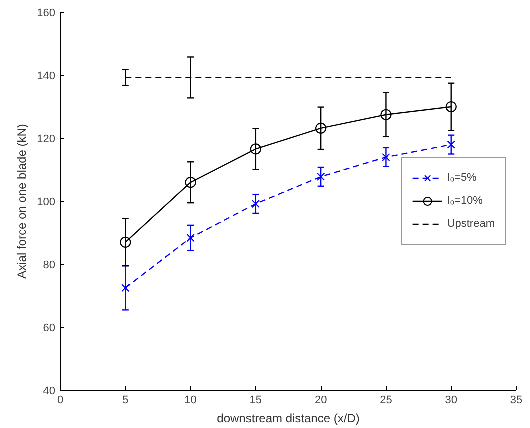  I want to click on x-tick-label: 20, so click(321, 400).